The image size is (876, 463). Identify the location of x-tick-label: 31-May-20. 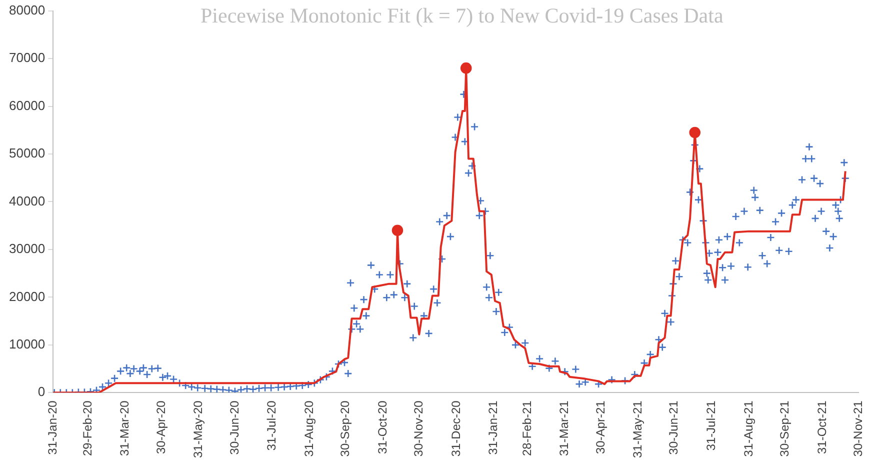
(198, 429).